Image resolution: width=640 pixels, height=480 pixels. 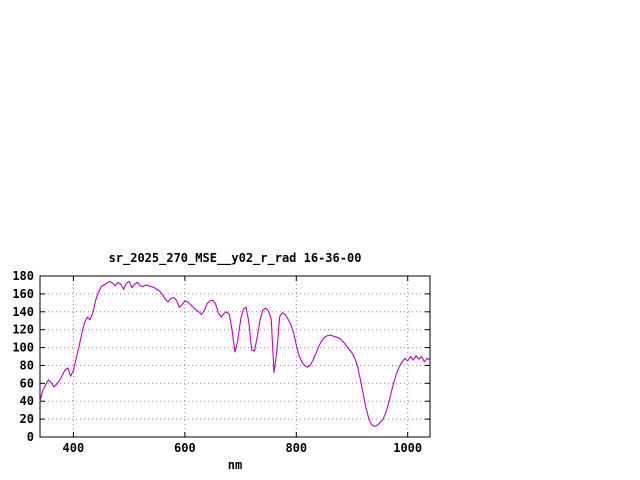 I want to click on y-tick-label: 120, so click(x=23, y=330).